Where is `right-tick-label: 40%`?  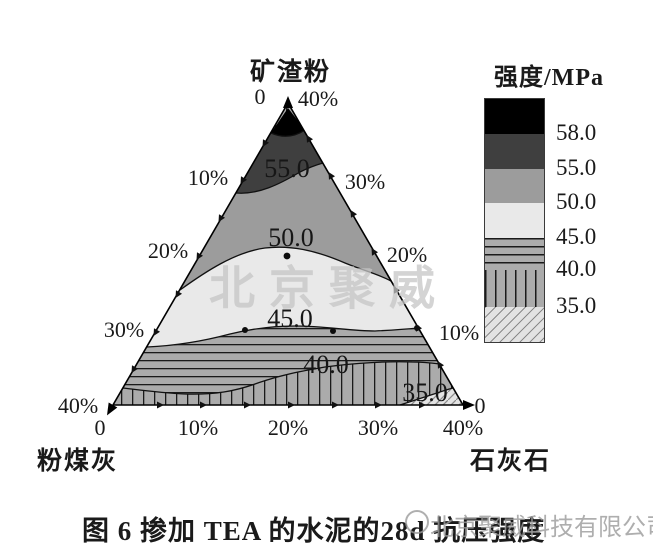
right-tick-label: 40% is located at coordinates (318, 98).